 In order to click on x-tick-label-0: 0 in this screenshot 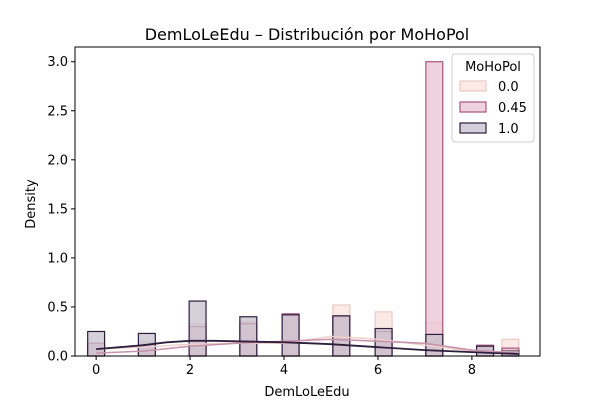, I will do `click(96, 370)`.